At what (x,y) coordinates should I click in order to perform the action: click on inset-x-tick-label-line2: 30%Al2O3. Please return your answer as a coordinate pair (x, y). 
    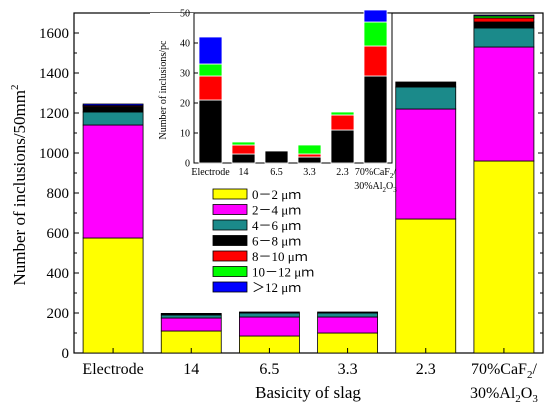
    Looking at the image, I should click on (375, 187).